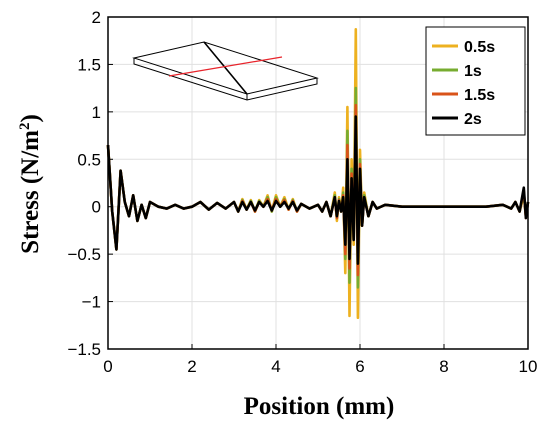  Describe the element at coordinates (479, 95) in the screenshot. I see `legend-label: 1.5s` at that location.